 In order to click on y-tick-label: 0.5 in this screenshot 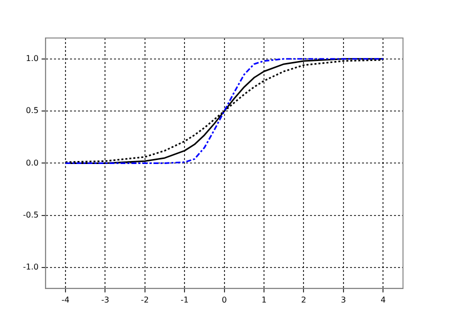, I will do `click(32, 111)`.